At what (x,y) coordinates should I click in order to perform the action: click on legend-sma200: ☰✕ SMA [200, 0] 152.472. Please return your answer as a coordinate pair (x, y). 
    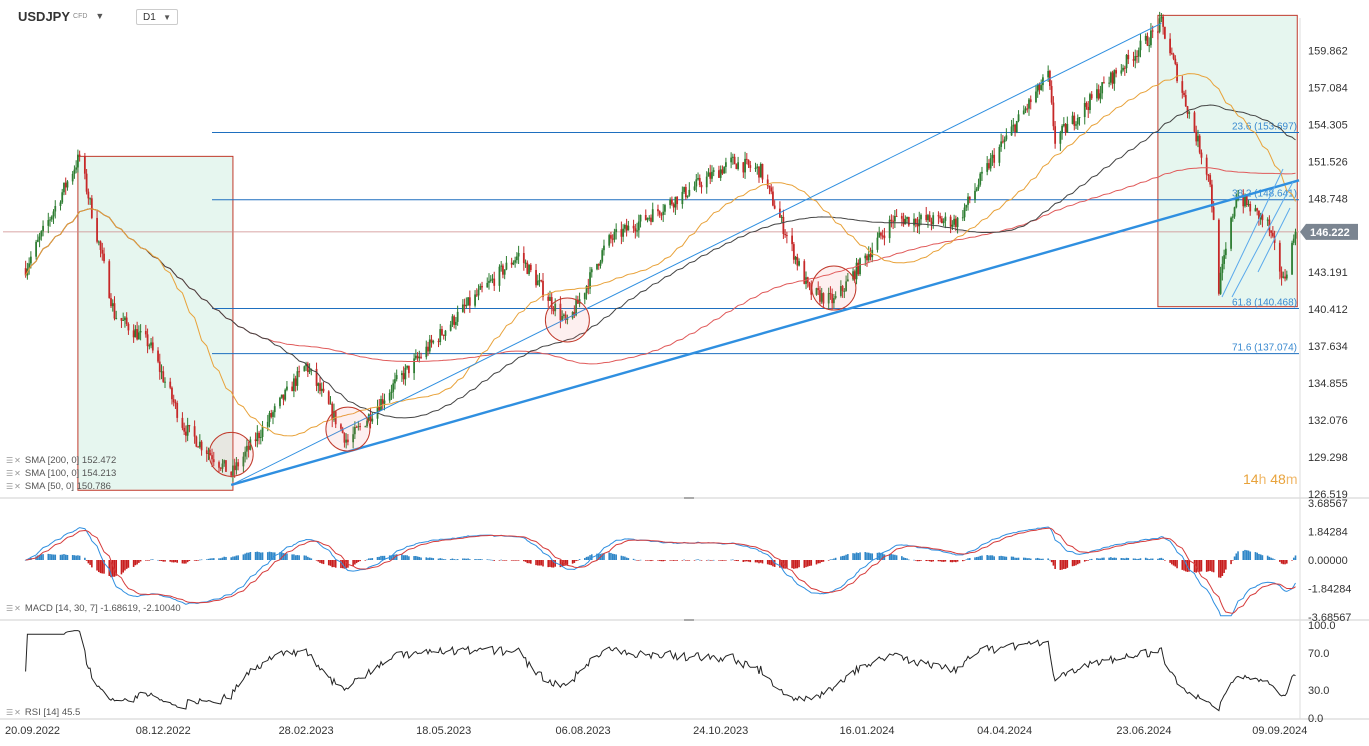
    Looking at the image, I should click on (61, 460).